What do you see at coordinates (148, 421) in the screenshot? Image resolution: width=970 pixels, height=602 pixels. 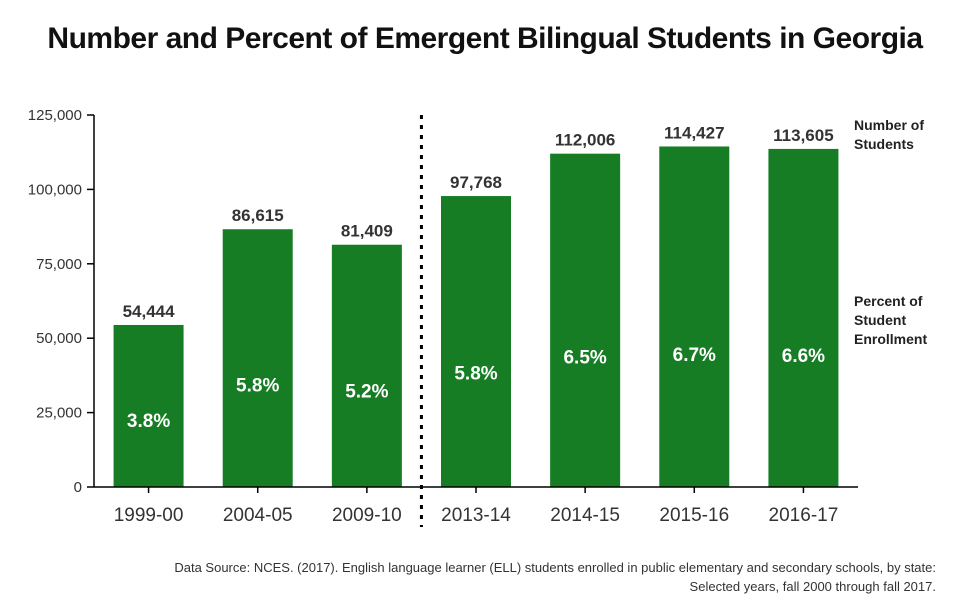 I see `percent-label: 3.8%` at bounding box center [148, 421].